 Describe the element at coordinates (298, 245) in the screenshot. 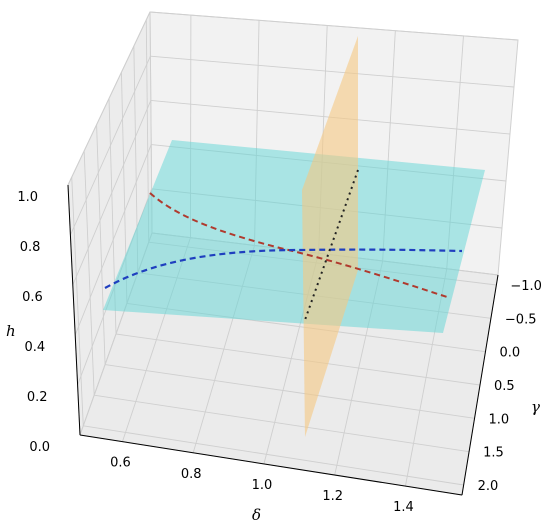

I see `red-dashed-curve` at that location.